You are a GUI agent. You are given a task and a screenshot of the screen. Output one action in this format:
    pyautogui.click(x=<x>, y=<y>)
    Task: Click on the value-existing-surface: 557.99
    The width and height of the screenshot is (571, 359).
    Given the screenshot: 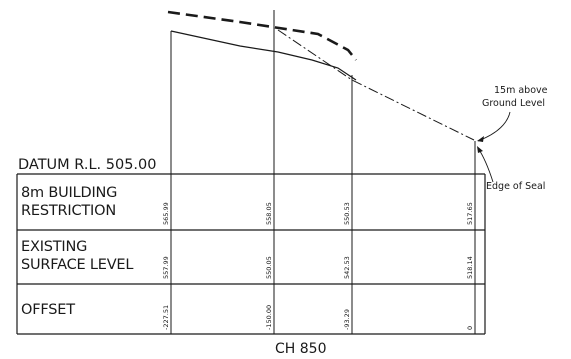 What is the action you would take?
    pyautogui.click(x=166, y=267)
    